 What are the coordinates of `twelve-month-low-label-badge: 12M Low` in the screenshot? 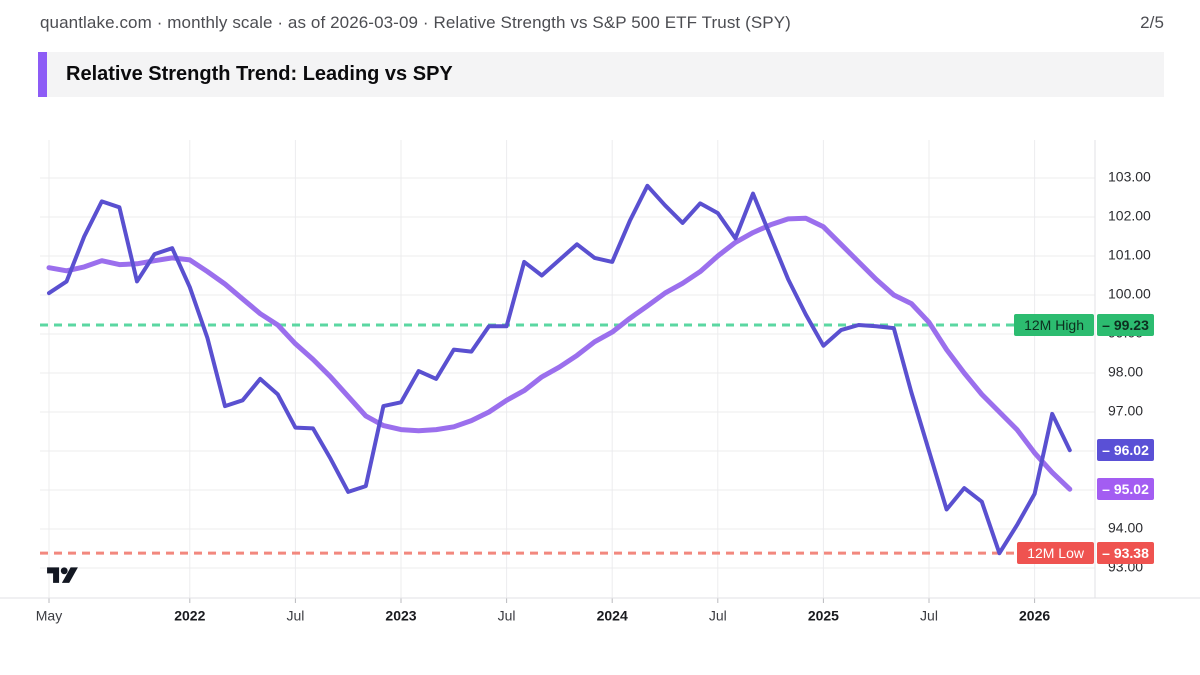 It's located at (1055, 553).